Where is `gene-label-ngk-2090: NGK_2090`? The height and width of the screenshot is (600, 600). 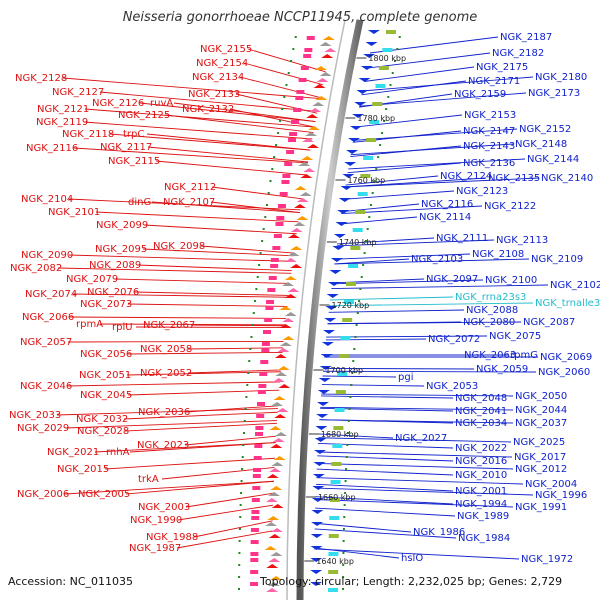
gene-label-ngk-2090: NGK_2090 is located at coordinates (47, 255).